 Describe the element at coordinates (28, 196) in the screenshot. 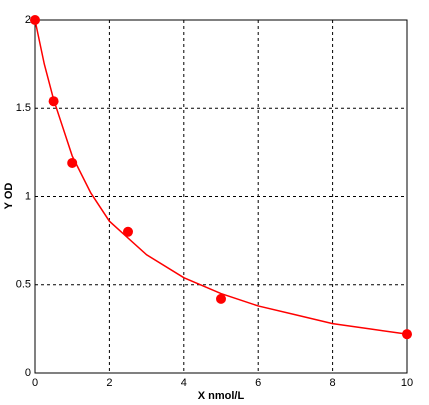

I see `y-tick-label: 1` at that location.